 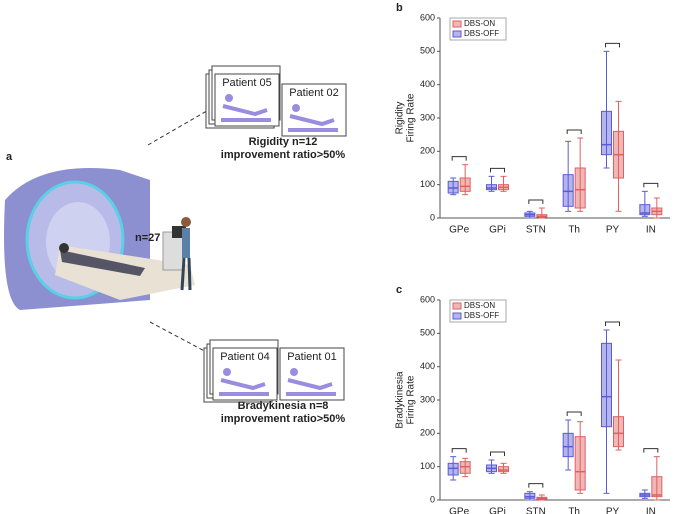 I want to click on patient-label: Patient 01, so click(x=312, y=357).